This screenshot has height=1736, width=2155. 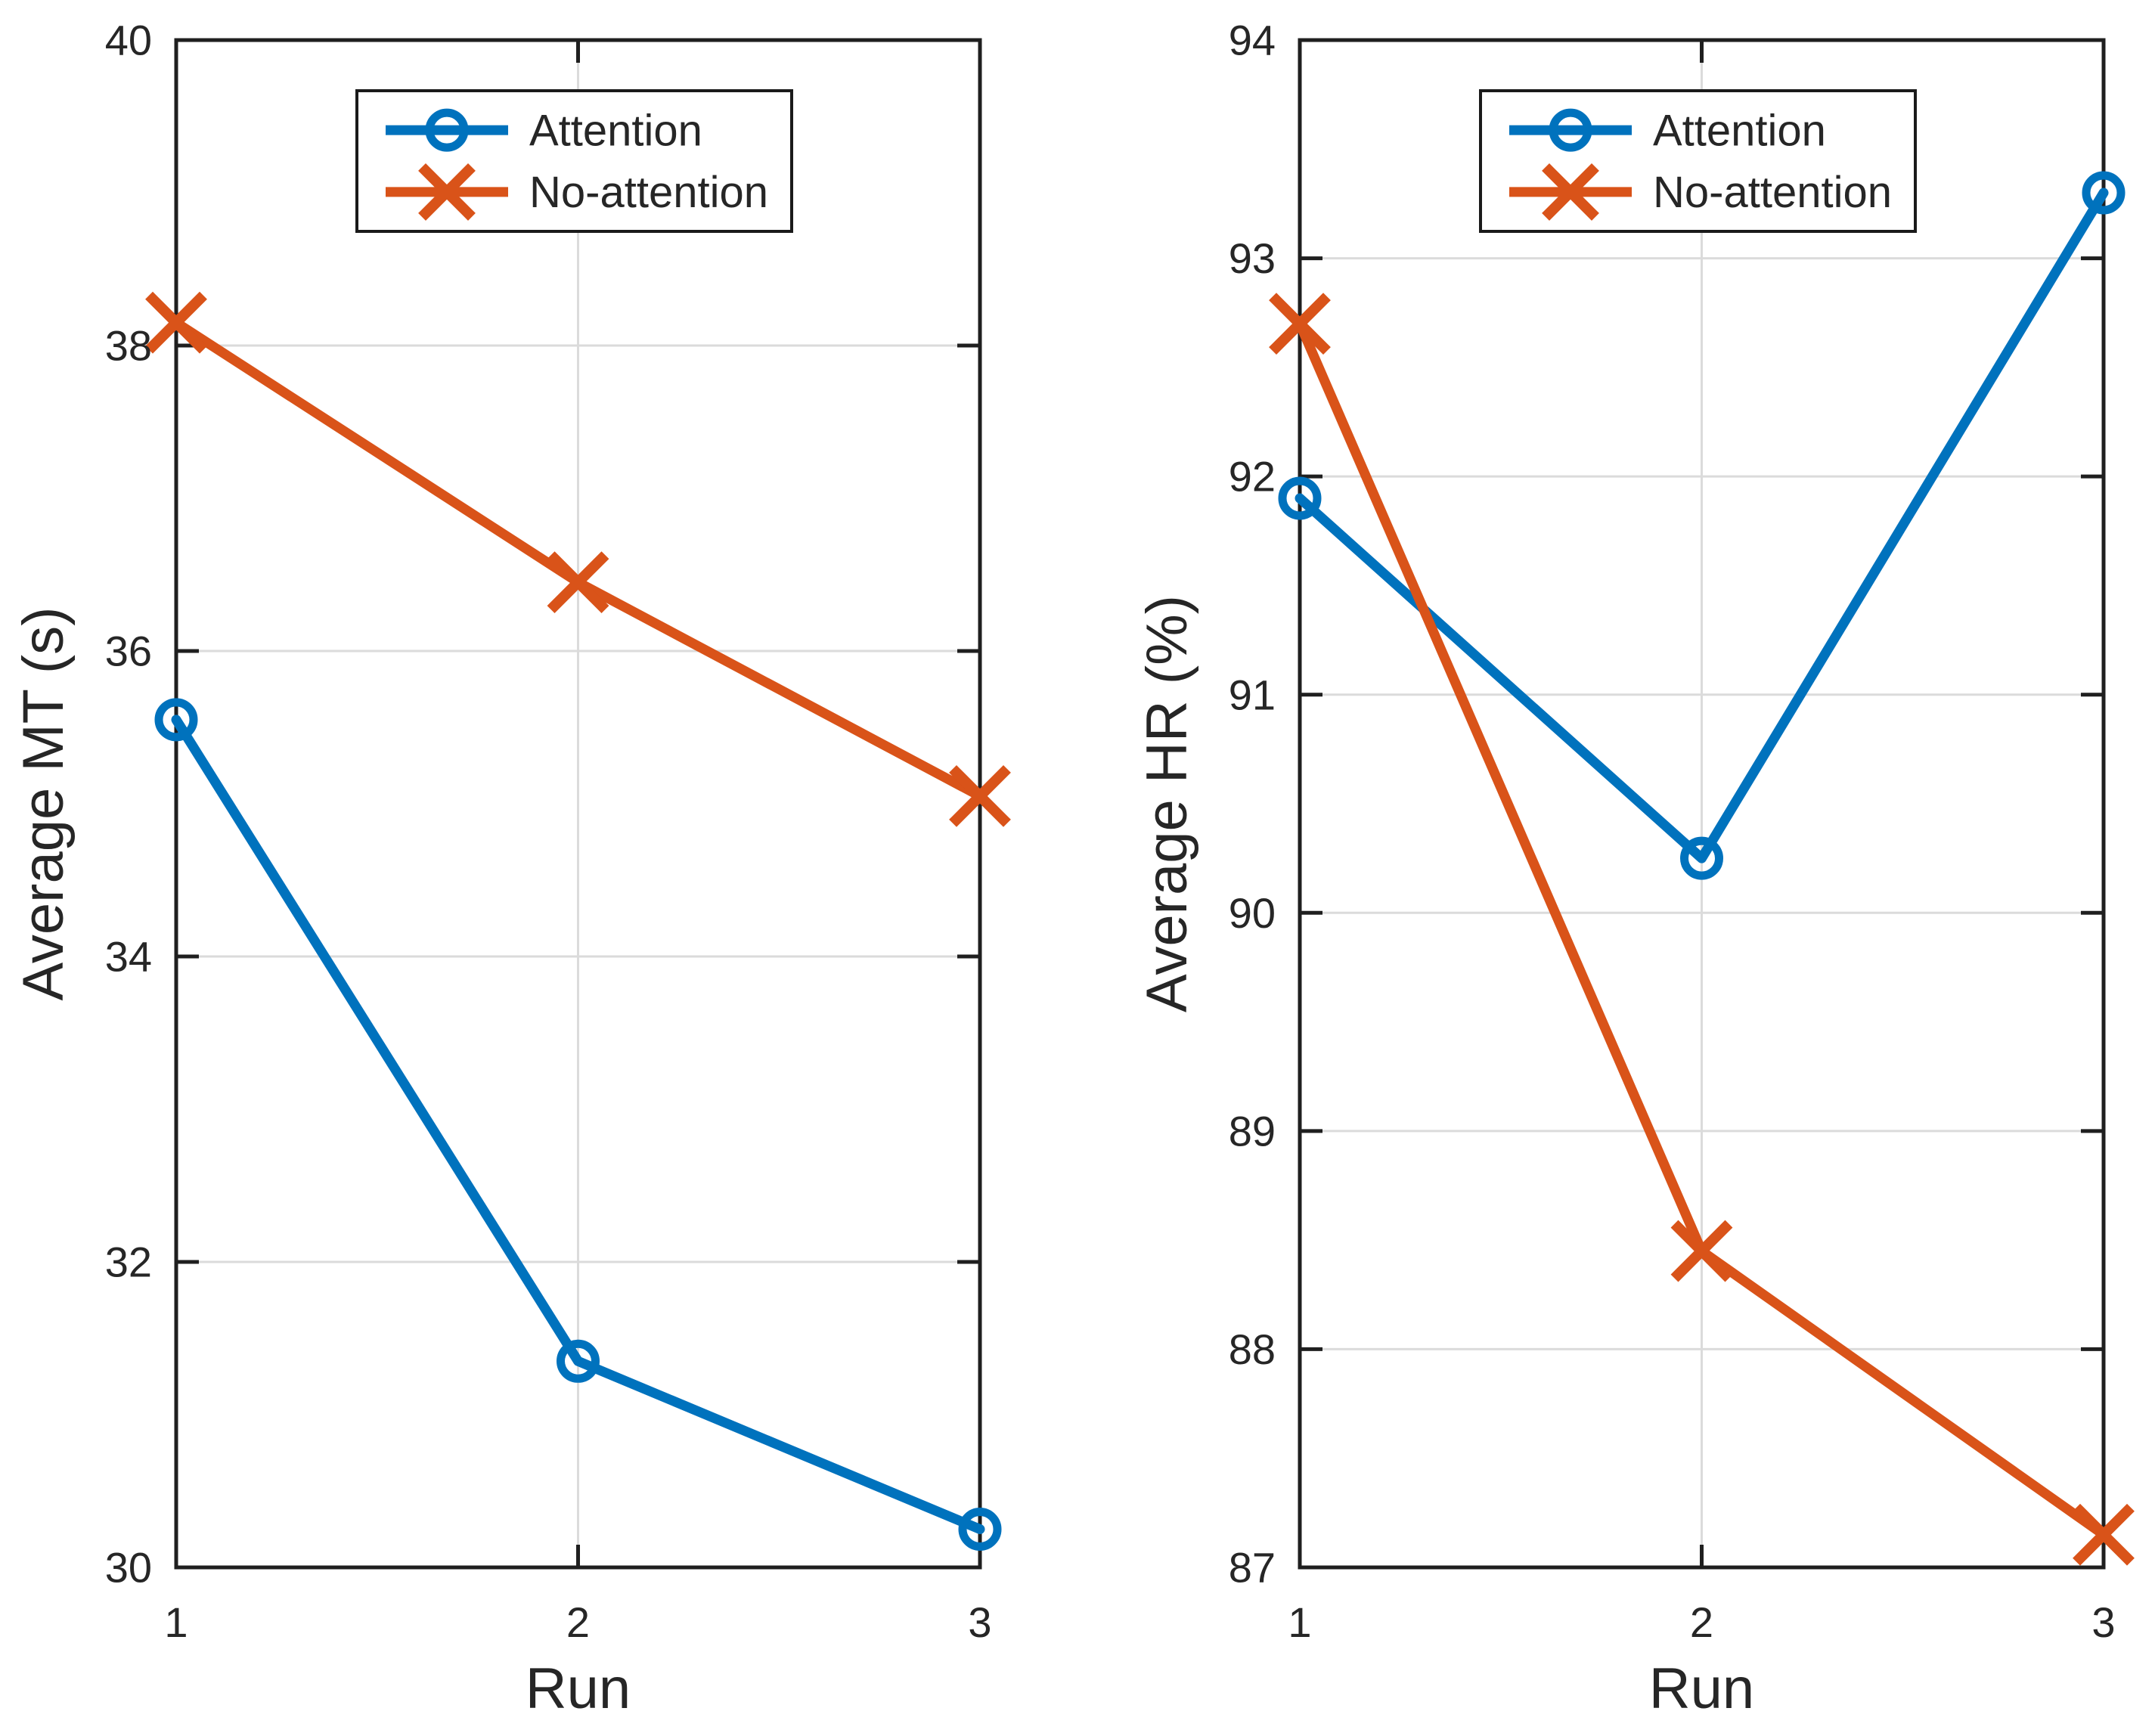 I want to click on y-tick-label: 90, so click(x=1252, y=913).